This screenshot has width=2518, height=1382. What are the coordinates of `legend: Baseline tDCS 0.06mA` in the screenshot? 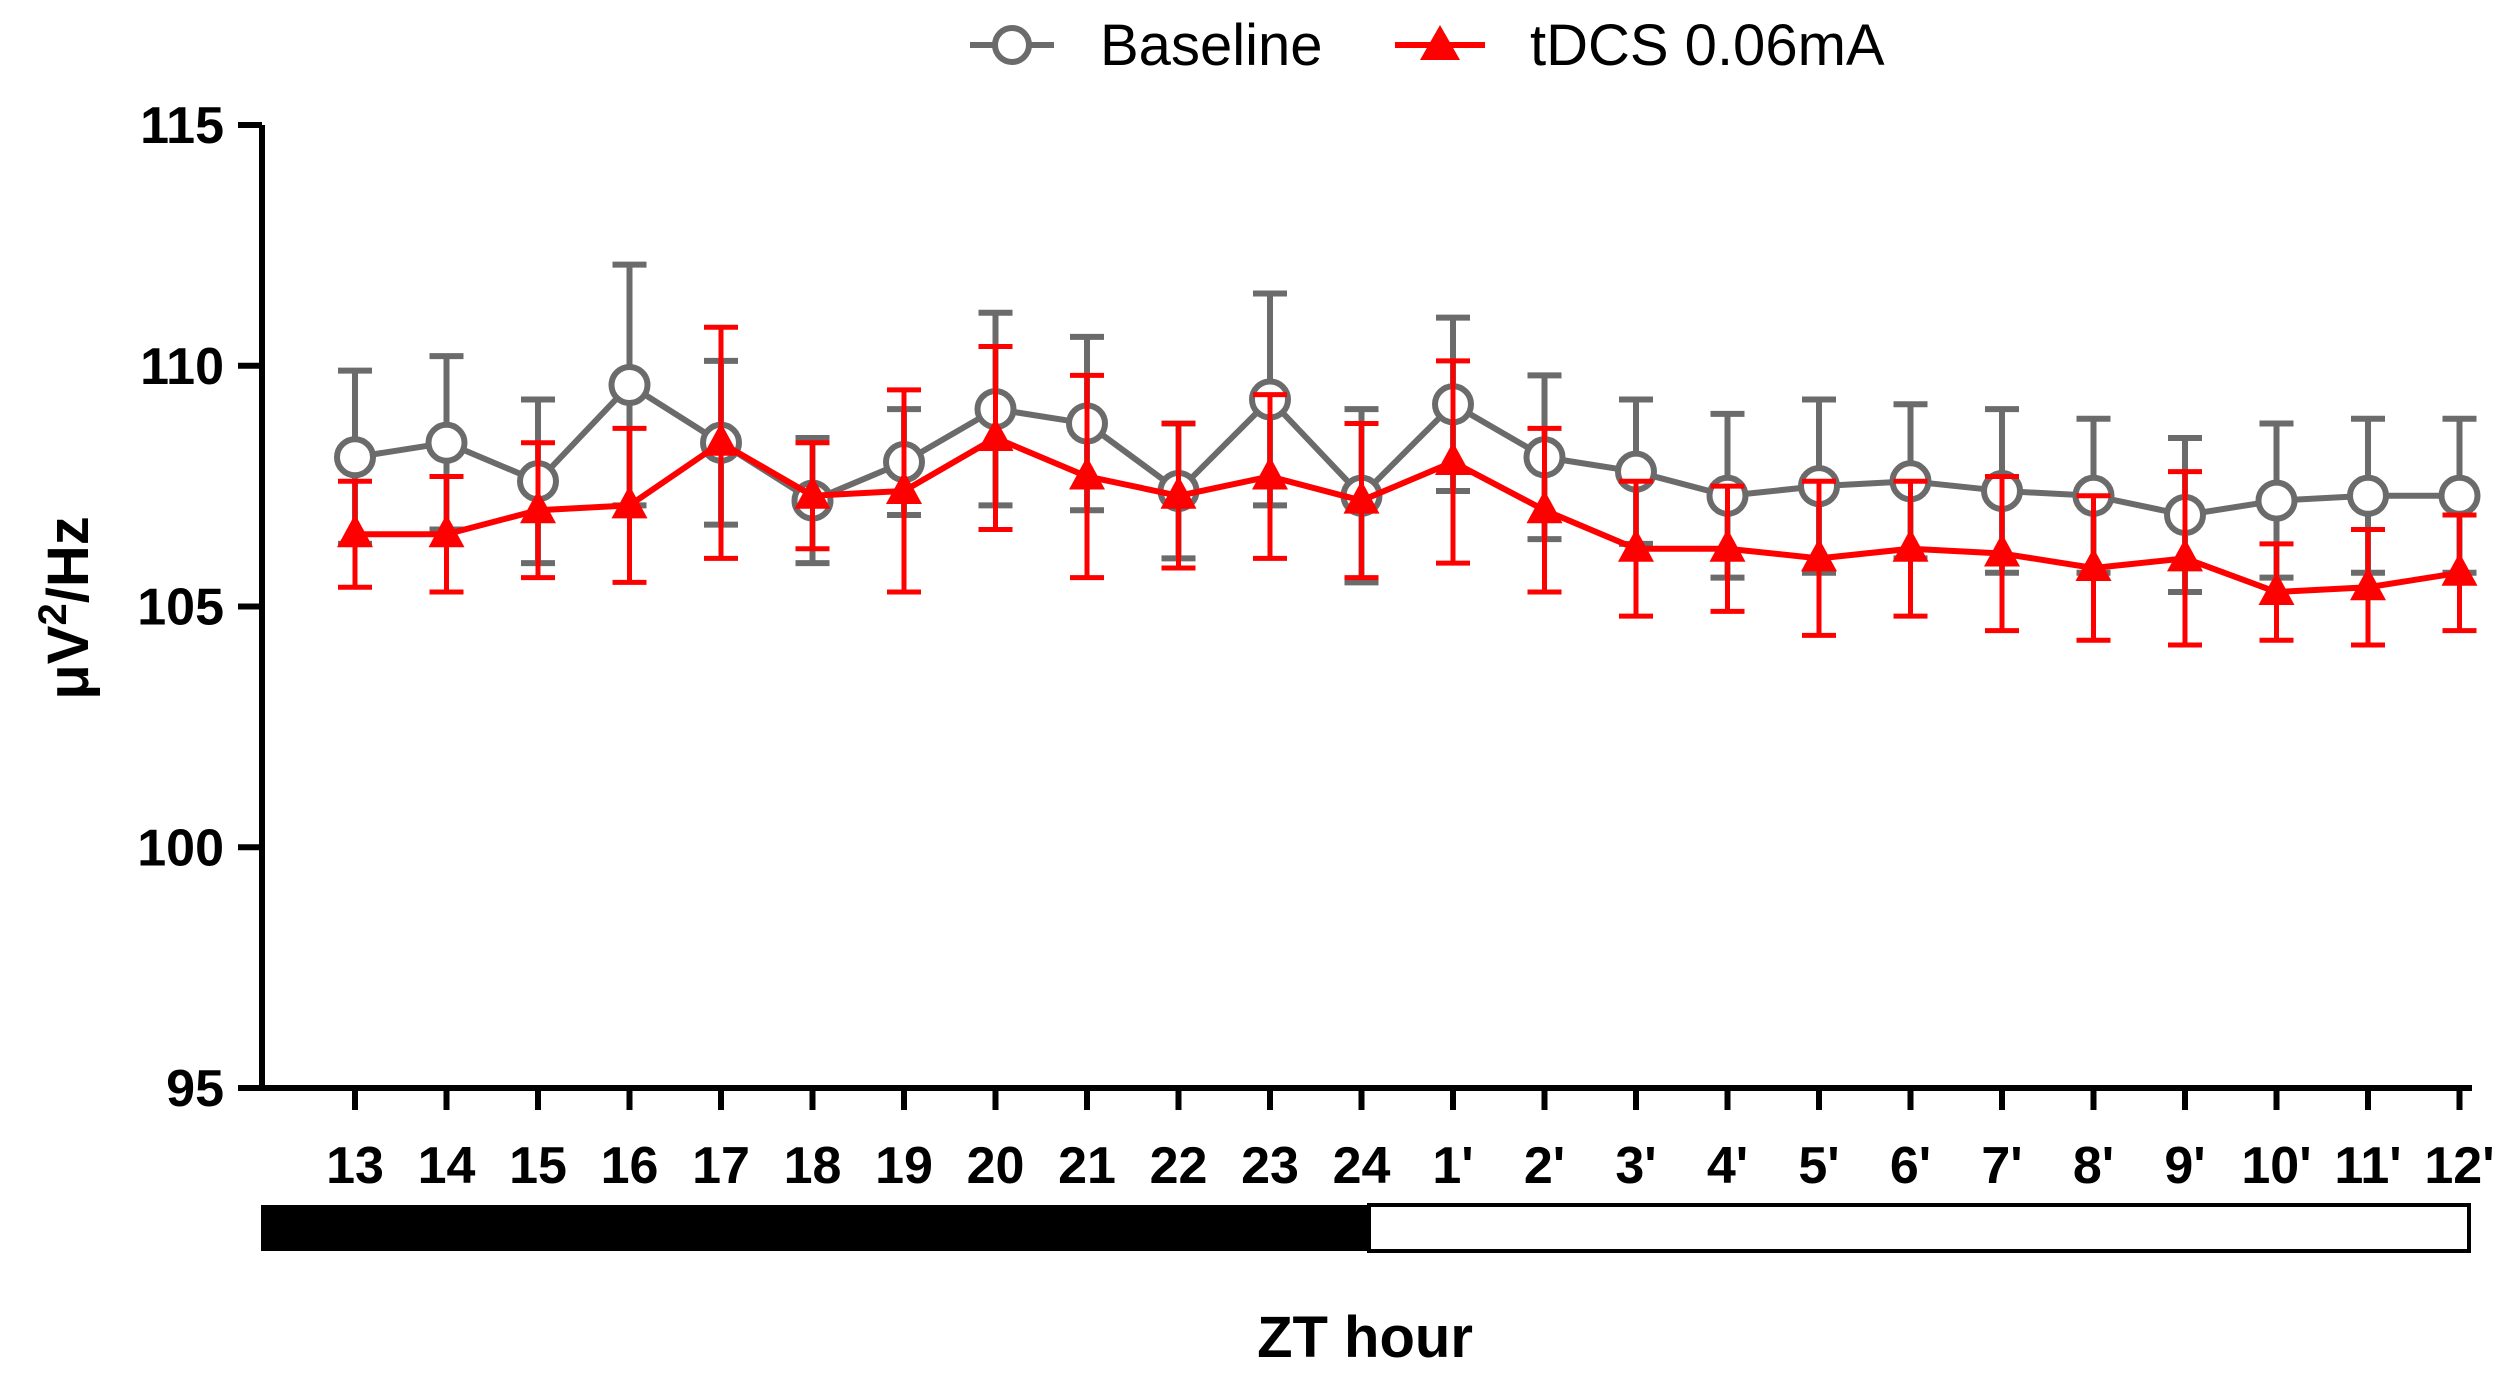 It's located at (1427, 45).